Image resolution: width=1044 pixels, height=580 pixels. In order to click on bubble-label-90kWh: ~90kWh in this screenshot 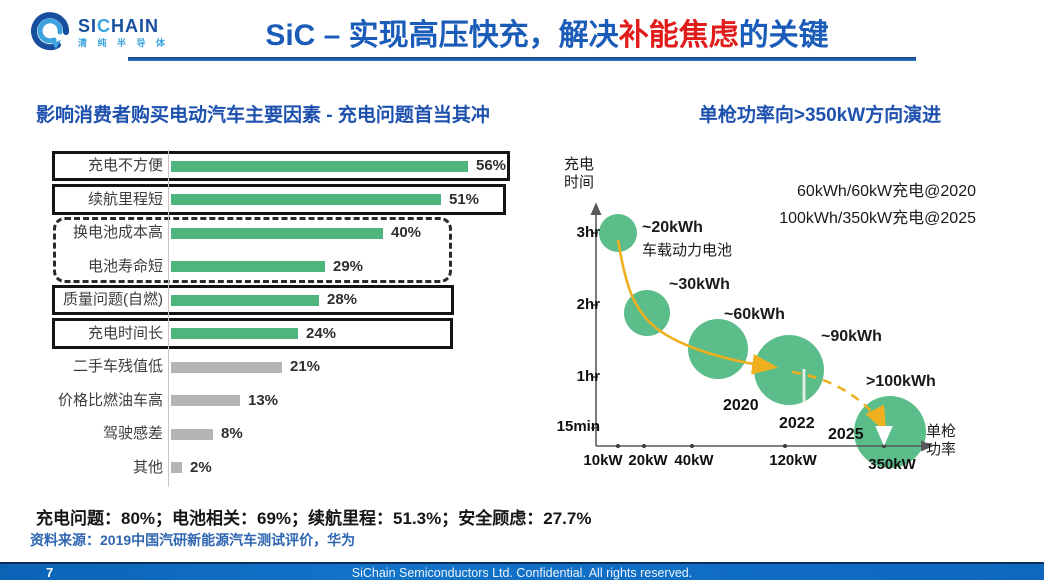, I will do `click(851, 336)`.